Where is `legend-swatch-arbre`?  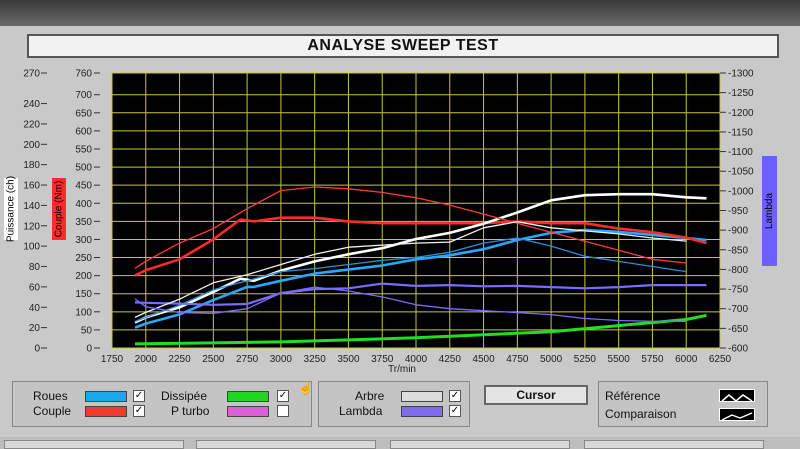
legend-swatch-arbre is located at coordinates (422, 396).